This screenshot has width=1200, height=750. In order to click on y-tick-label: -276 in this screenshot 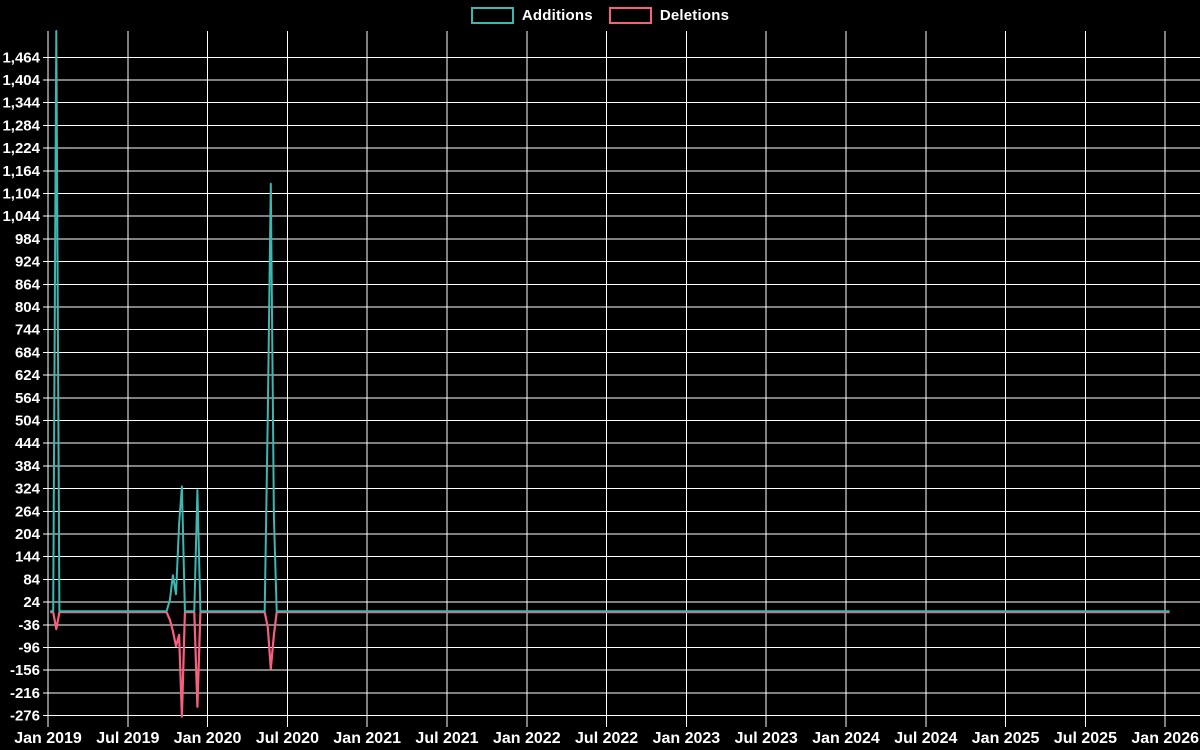, I will do `click(25, 716)`.